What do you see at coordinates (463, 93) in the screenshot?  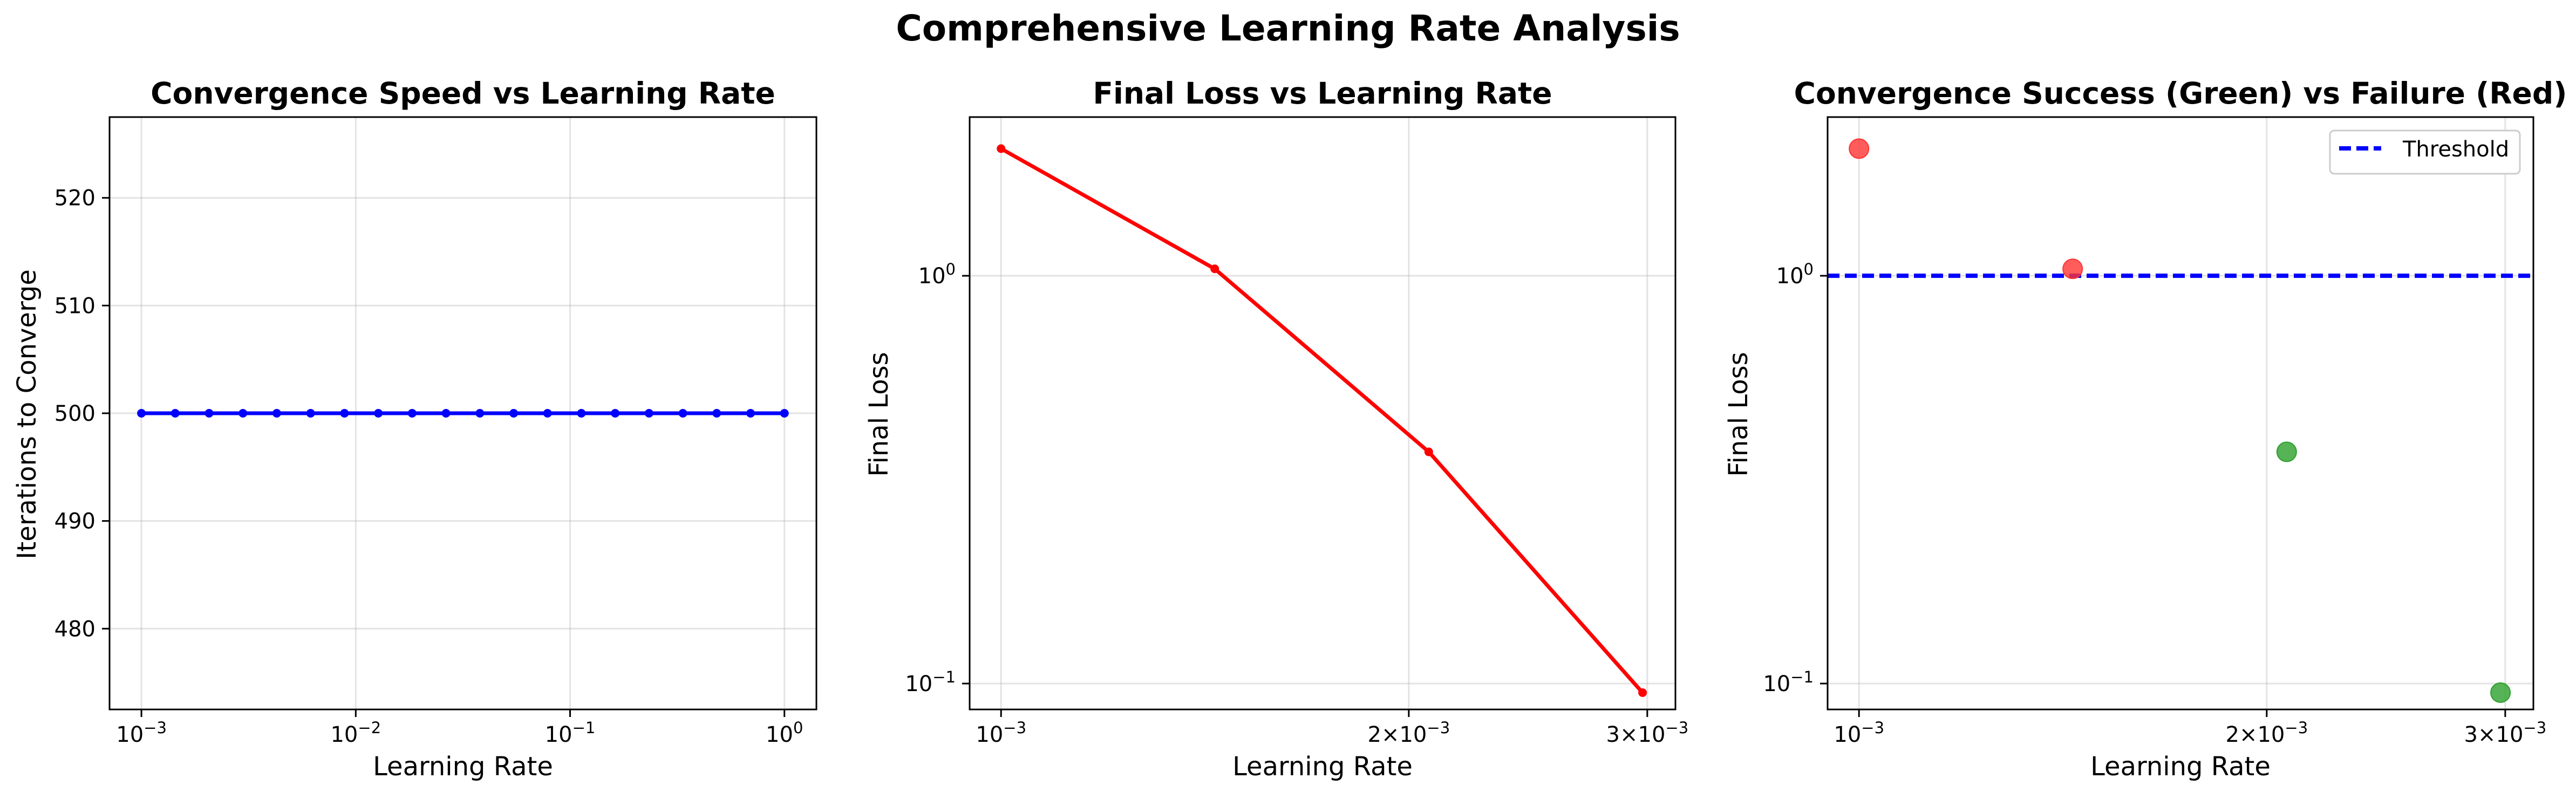 I see `panel-title: Convergence Speed vs Learning Rate` at bounding box center [463, 93].